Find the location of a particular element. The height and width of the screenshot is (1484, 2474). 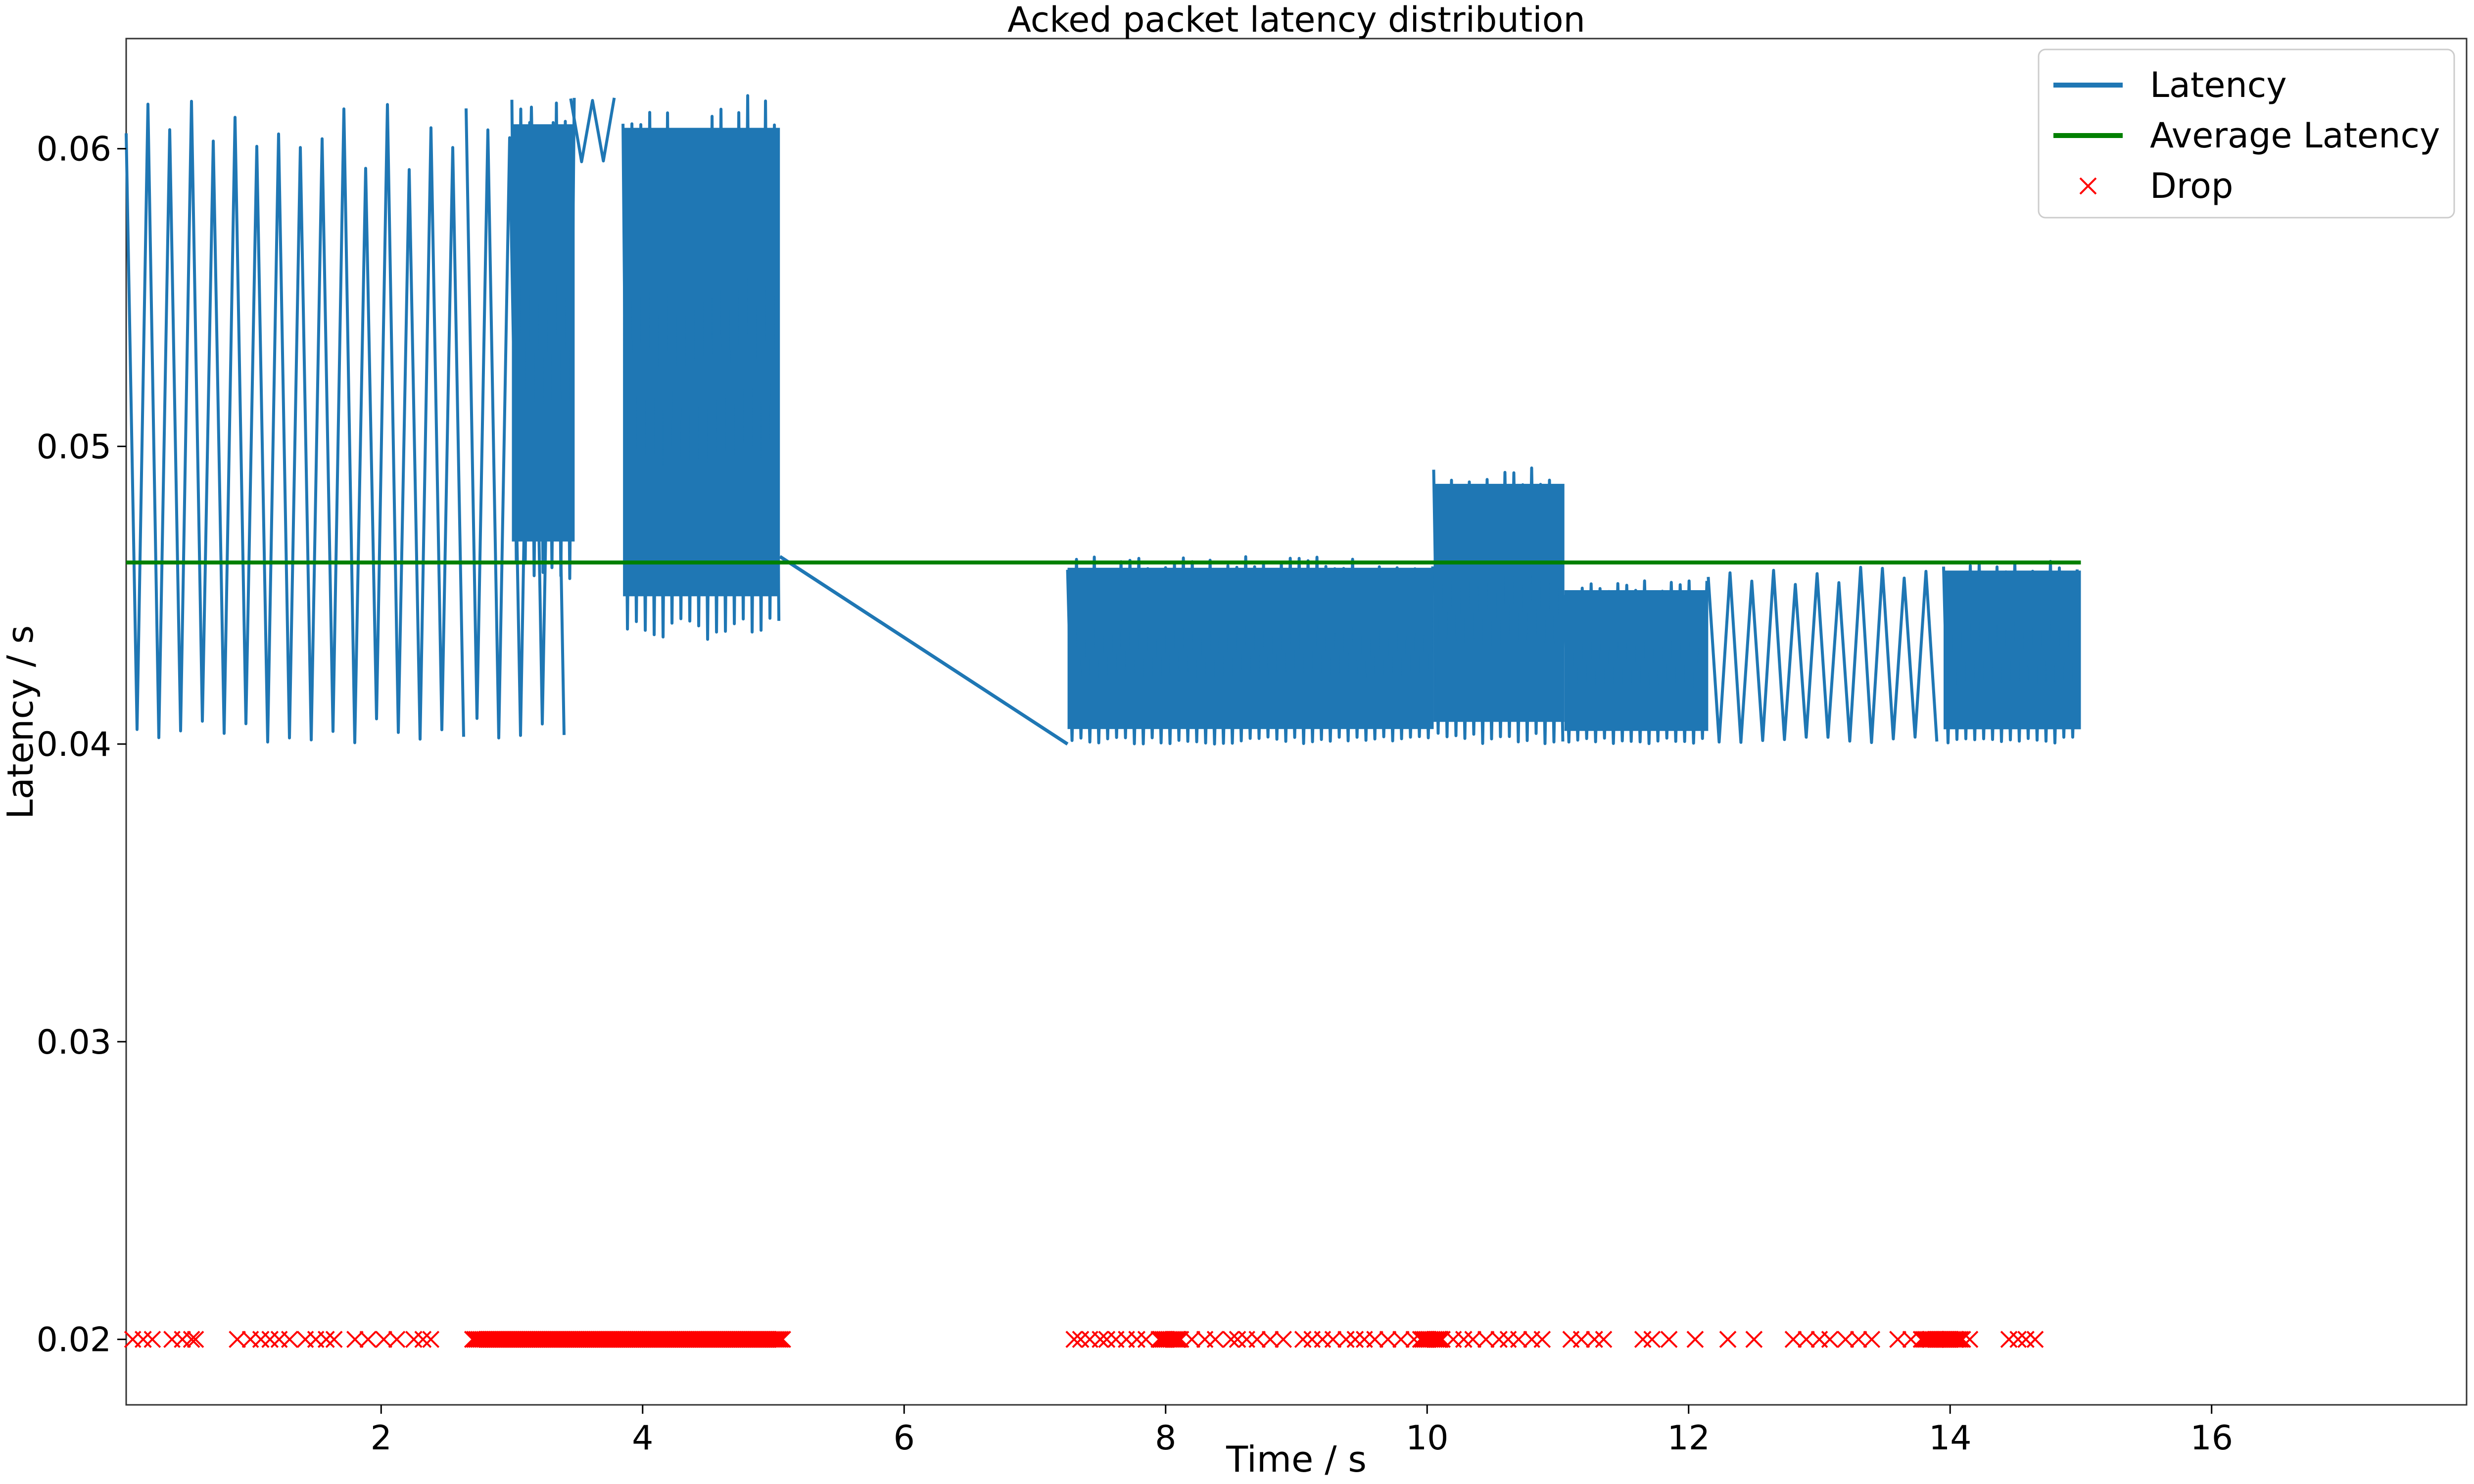

legend-average-latency-label: Average Latency is located at coordinates (2295, 135).